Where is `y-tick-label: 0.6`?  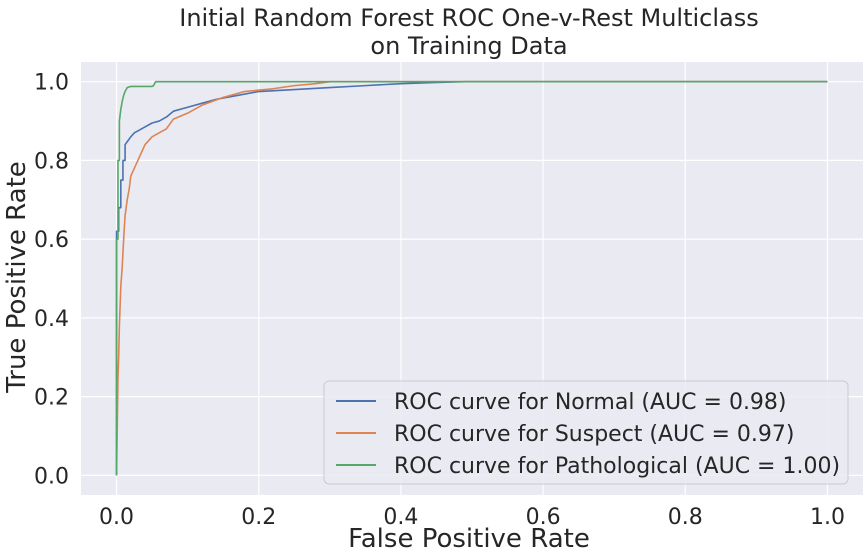
y-tick-label: 0.6 is located at coordinates (51, 240).